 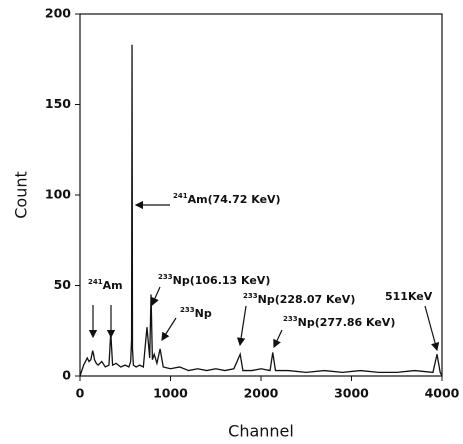 I want to click on x-tick-label: 4000, so click(x=442, y=393).